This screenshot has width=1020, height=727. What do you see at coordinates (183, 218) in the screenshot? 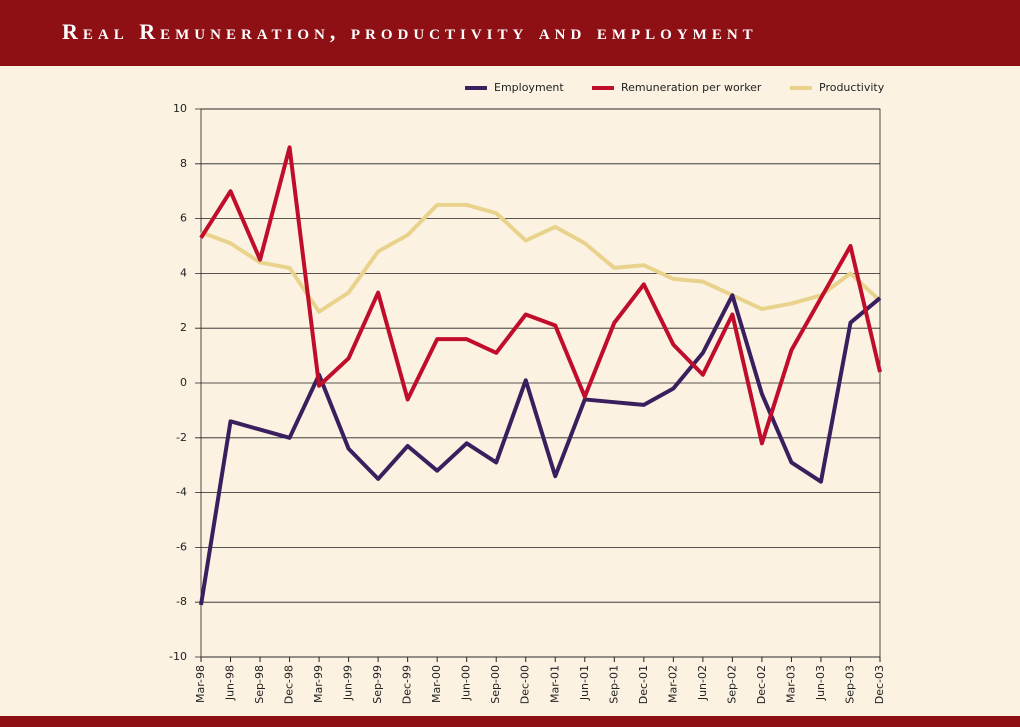
I see `y-tick-label: 6` at bounding box center [183, 218].